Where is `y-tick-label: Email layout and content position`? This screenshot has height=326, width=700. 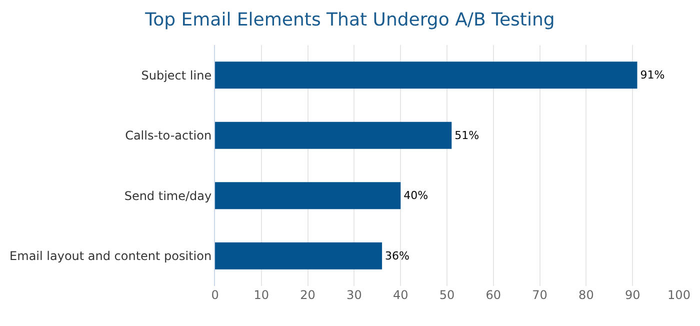 y-tick-label: Email layout and content position is located at coordinates (111, 256).